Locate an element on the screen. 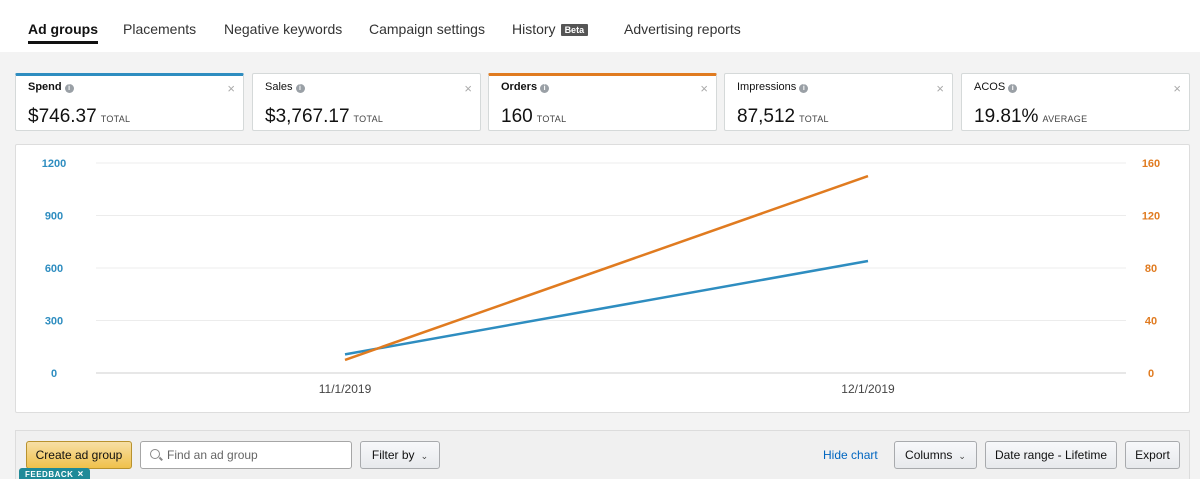  y-left-tick-label: 0 is located at coordinates (54, 374).